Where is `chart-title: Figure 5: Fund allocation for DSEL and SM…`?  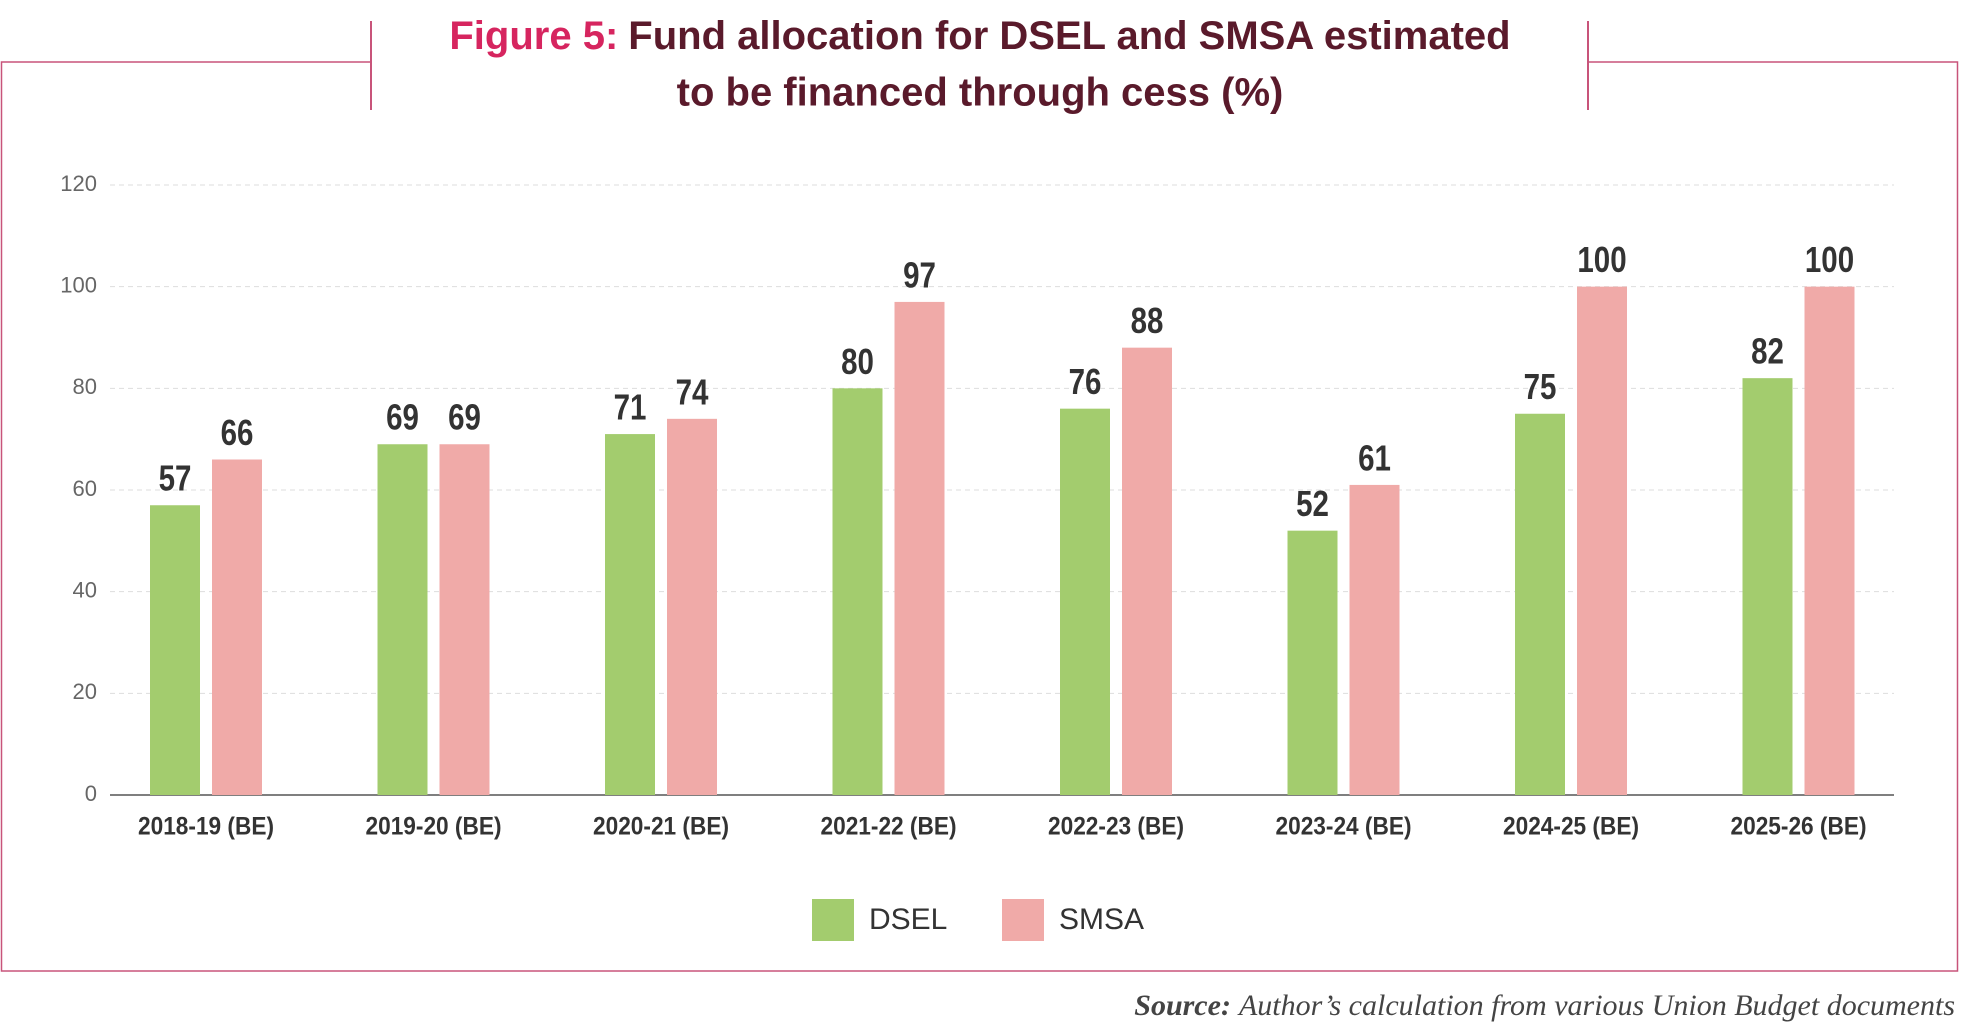
chart-title: Figure 5: Fund allocation for DSEL and SM… is located at coordinates (979, 36).